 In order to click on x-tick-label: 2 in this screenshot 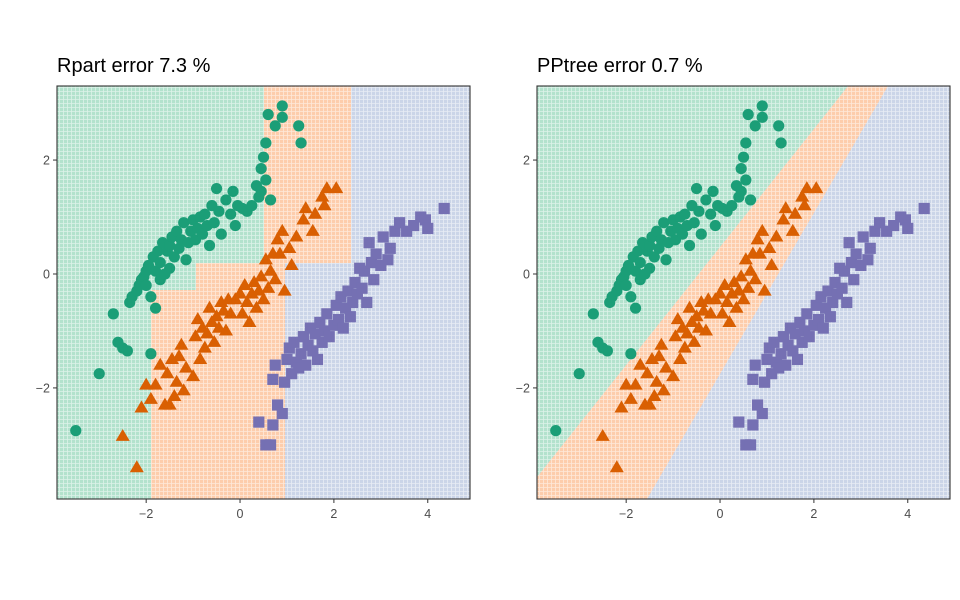, I will do `click(333, 514)`.